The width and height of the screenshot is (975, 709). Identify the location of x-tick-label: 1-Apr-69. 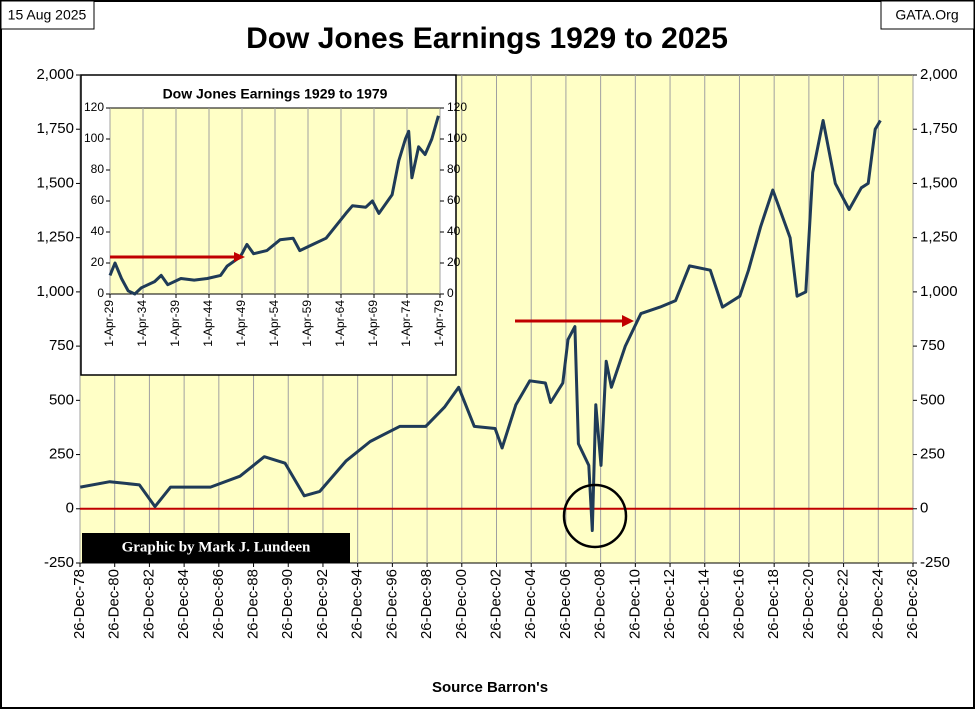
(373, 323).